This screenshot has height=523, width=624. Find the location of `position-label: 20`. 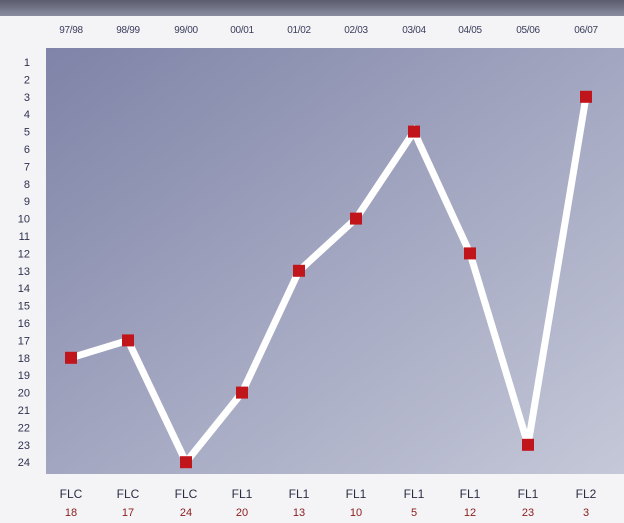

position-label: 20 is located at coordinates (242, 513).